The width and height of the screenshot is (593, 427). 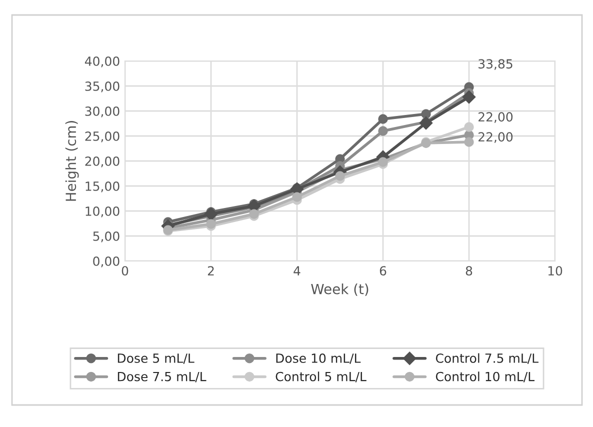 What do you see at coordinates (339, 290) in the screenshot?
I see `x-axis-title: Week (t)` at bounding box center [339, 290].